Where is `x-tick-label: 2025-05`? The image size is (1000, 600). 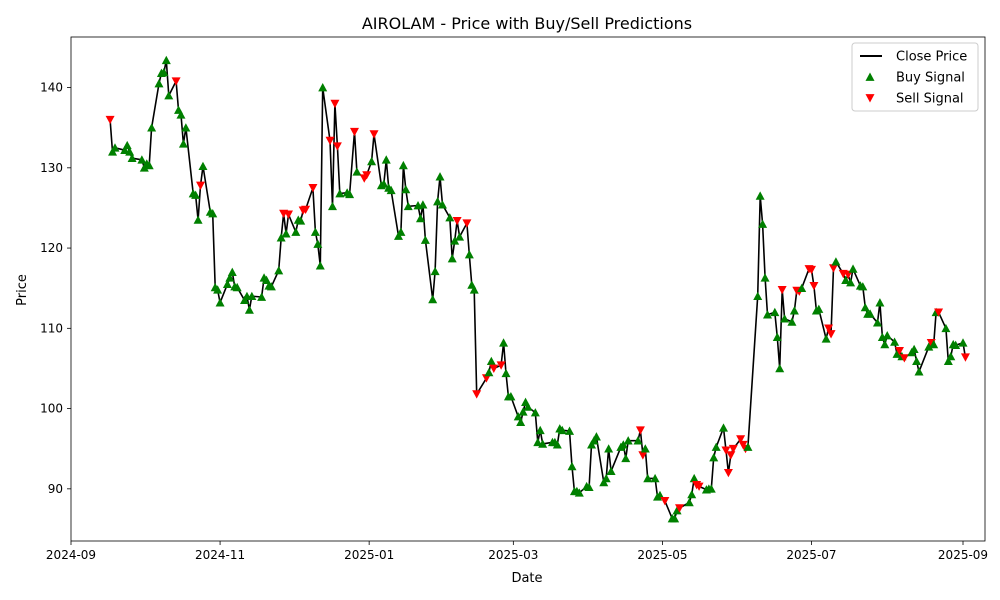 x-tick-label: 2025-05 is located at coordinates (662, 555).